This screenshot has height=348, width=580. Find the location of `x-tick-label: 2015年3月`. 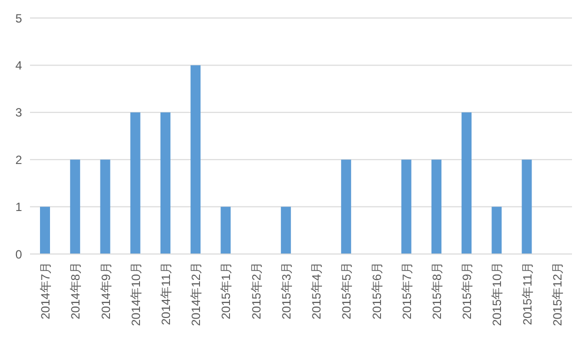

x-tick-label: 2015年3月 is located at coordinates (286, 291).